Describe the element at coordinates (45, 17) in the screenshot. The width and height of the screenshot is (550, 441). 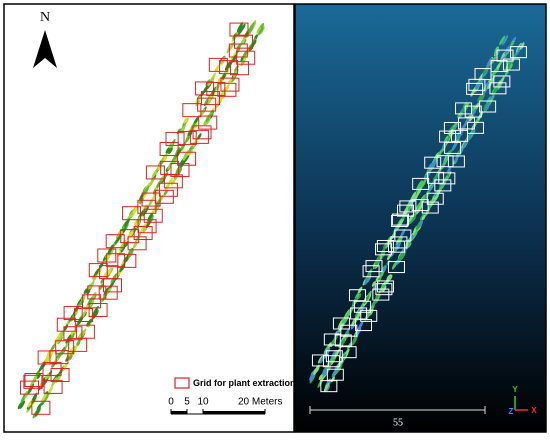
I see `north-label: N` at that location.